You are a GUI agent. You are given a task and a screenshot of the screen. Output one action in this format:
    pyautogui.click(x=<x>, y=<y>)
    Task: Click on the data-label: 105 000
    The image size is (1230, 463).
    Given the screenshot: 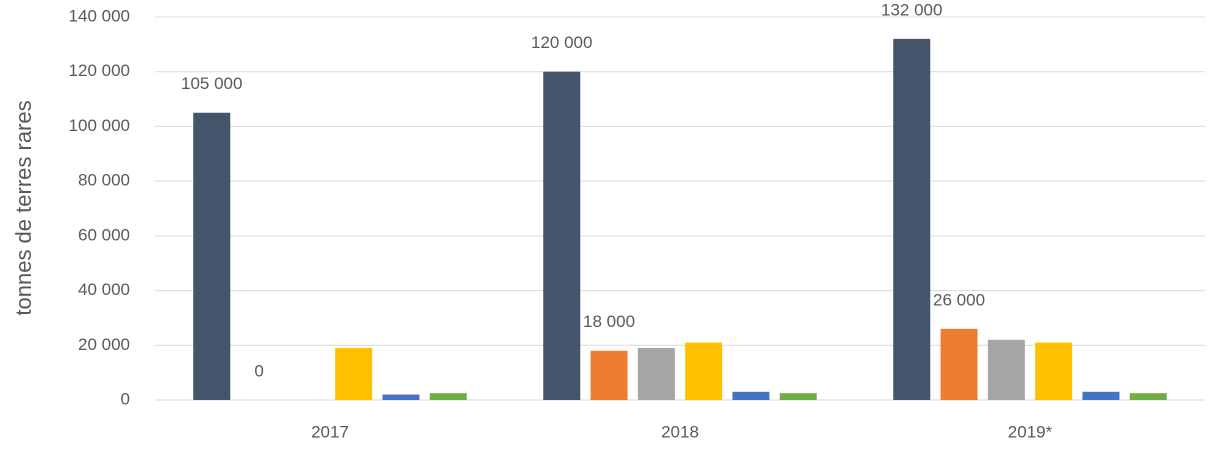 What is the action you would take?
    pyautogui.click(x=211, y=83)
    